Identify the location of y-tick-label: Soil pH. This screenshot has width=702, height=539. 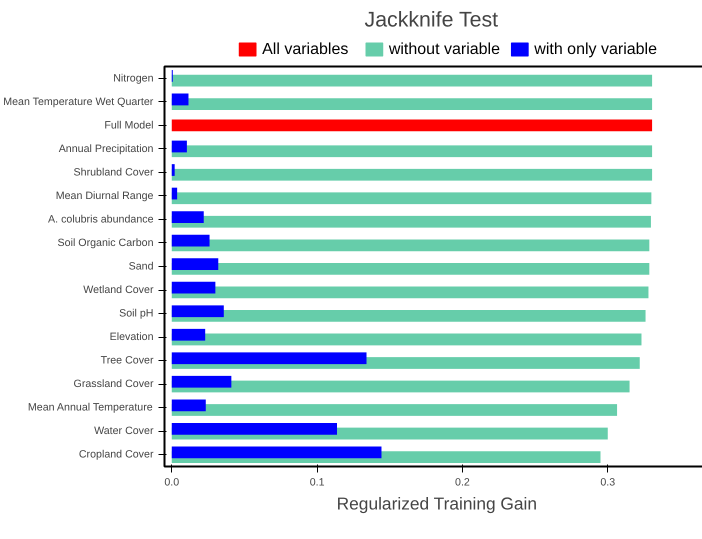
(136, 314).